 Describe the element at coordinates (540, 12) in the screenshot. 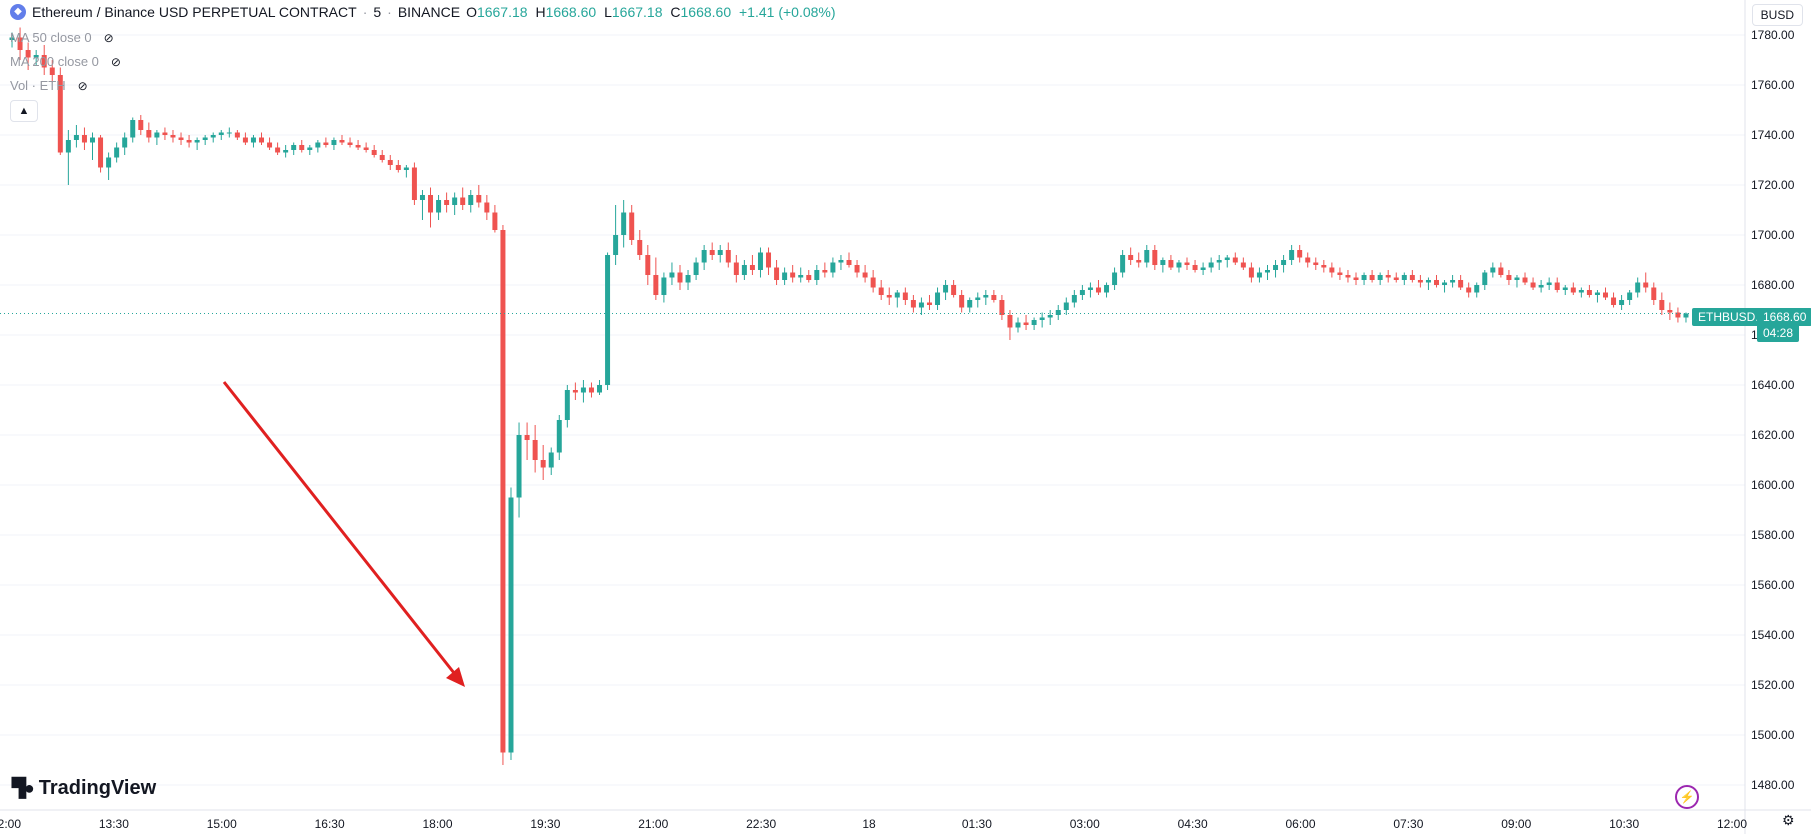

I see `high-label: H` at that location.